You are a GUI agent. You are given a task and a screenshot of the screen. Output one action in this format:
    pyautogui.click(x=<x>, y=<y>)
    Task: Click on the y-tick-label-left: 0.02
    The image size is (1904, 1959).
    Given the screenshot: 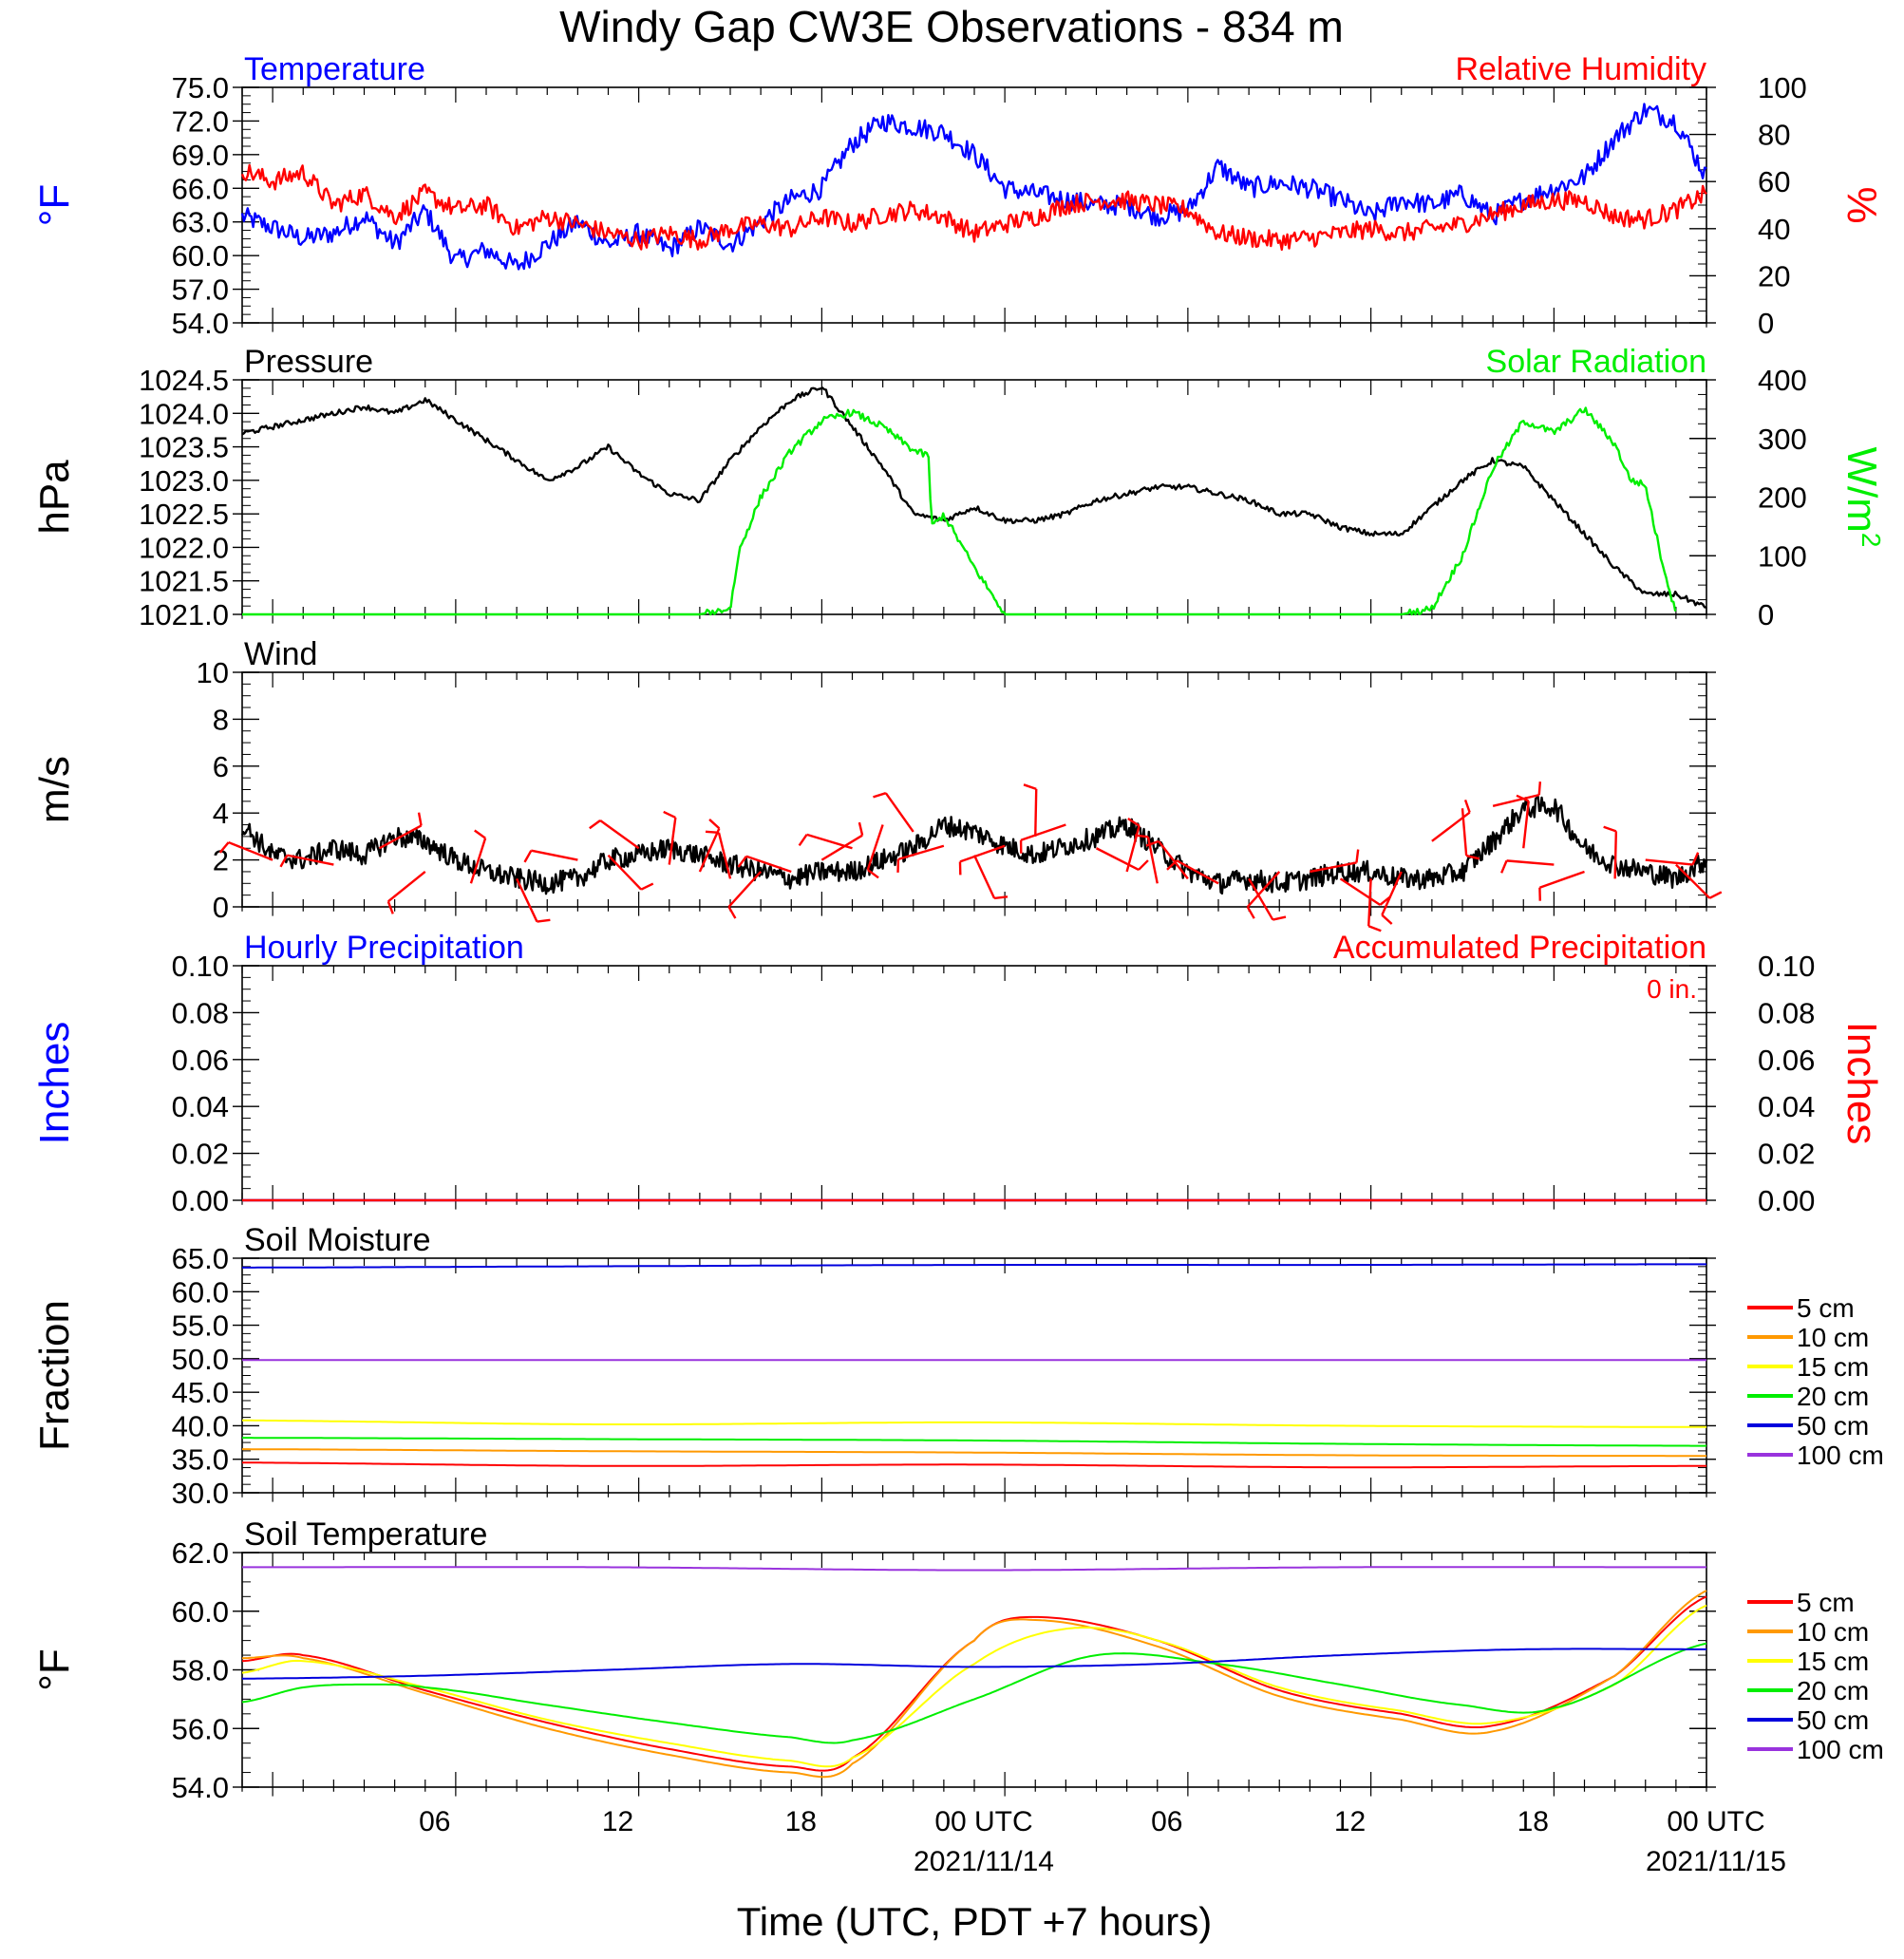 What is the action you would take?
    pyautogui.click(x=201, y=1154)
    